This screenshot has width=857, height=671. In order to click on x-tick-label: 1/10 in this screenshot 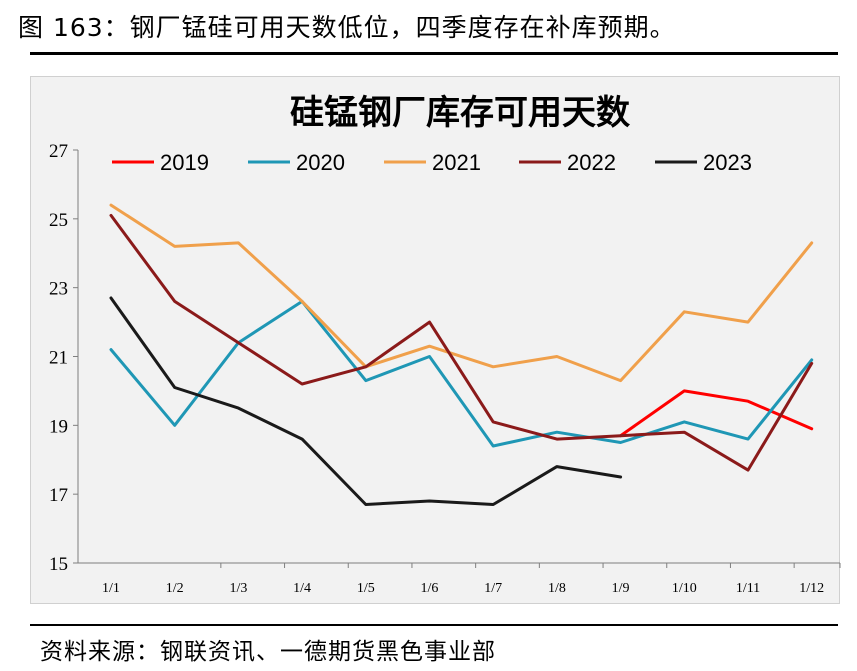, I will do `click(684, 588)`.